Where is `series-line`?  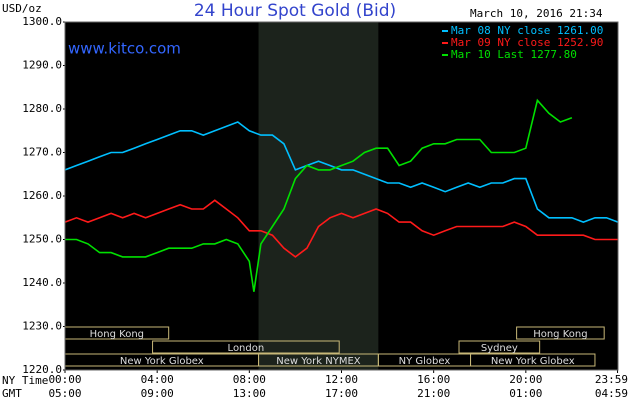 series-line is located at coordinates (341, 228).